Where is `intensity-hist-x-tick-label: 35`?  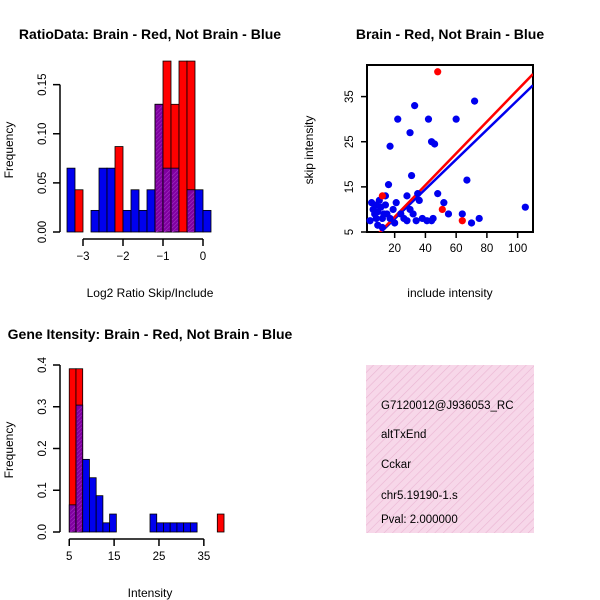
intensity-hist-x-tick-label: 35 is located at coordinates (203, 557).